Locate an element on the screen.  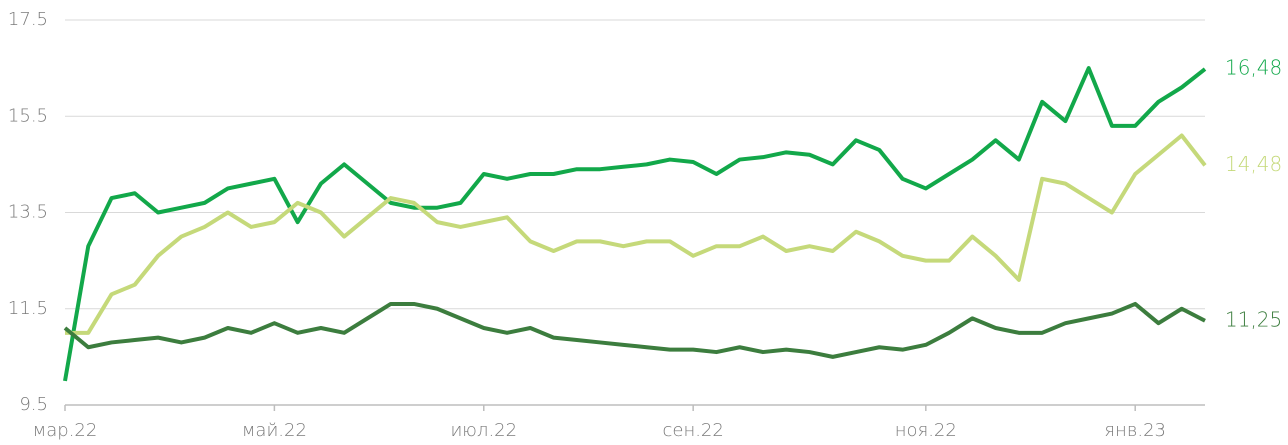
end-value-label: 14,48 is located at coordinates (1253, 164).